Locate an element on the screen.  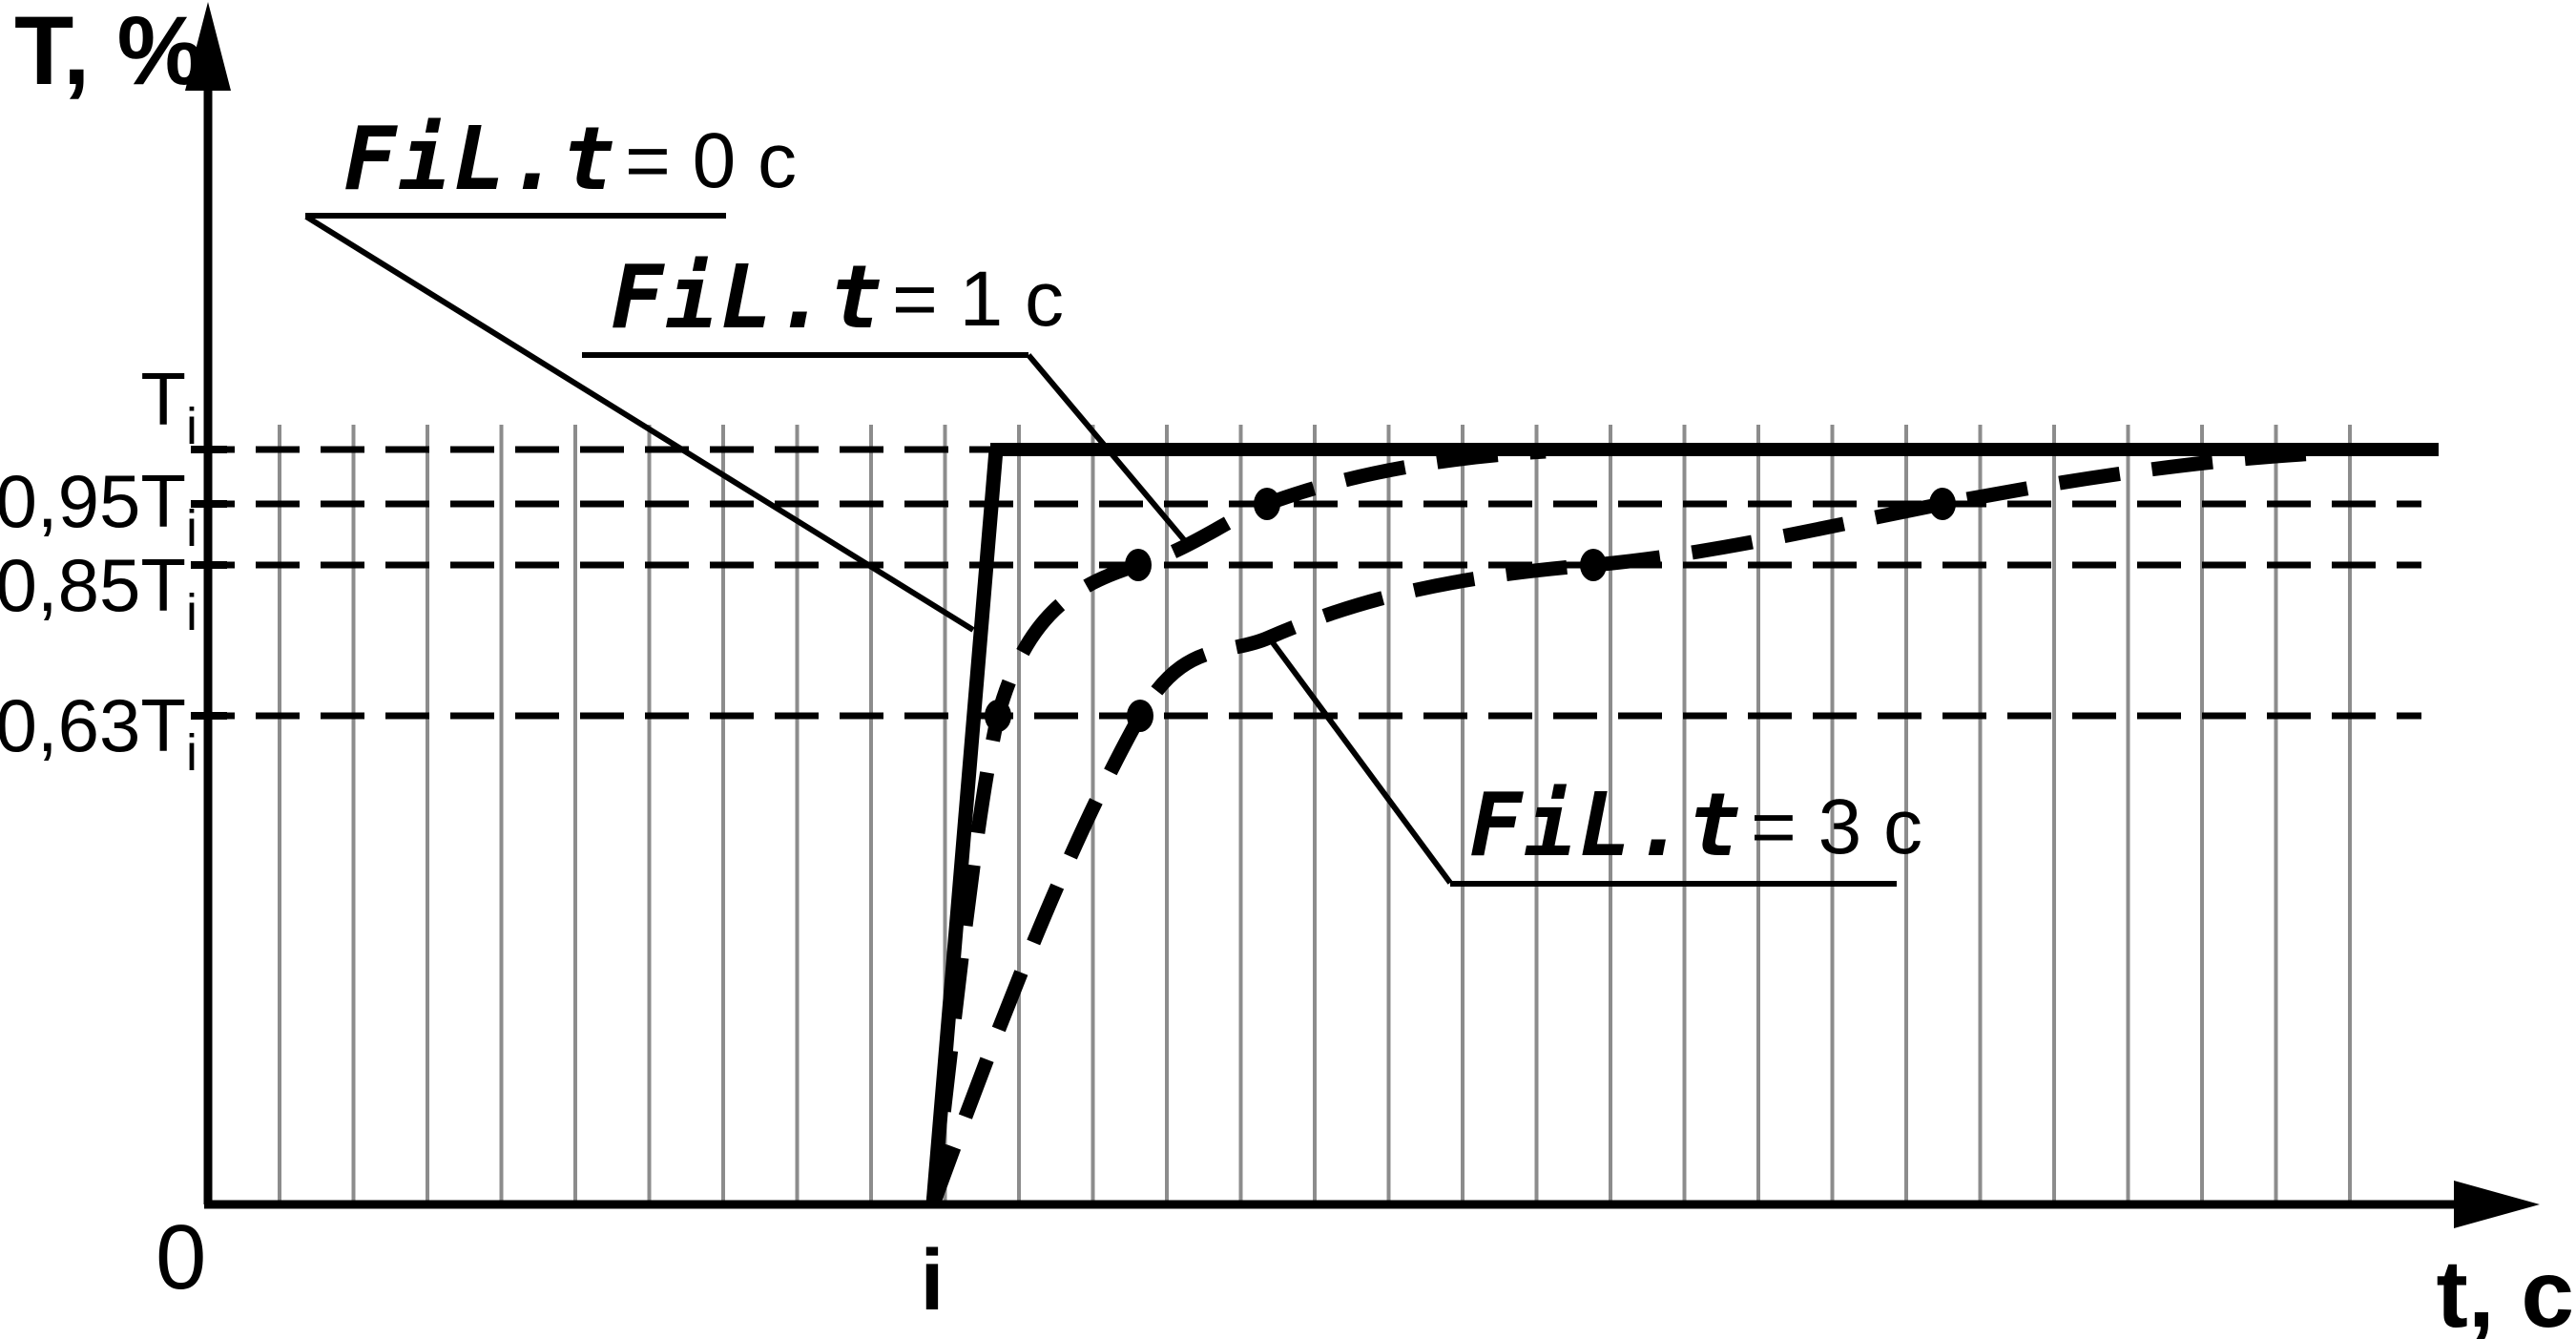
callout-leader-filt3 is located at coordinates (1359, 760).